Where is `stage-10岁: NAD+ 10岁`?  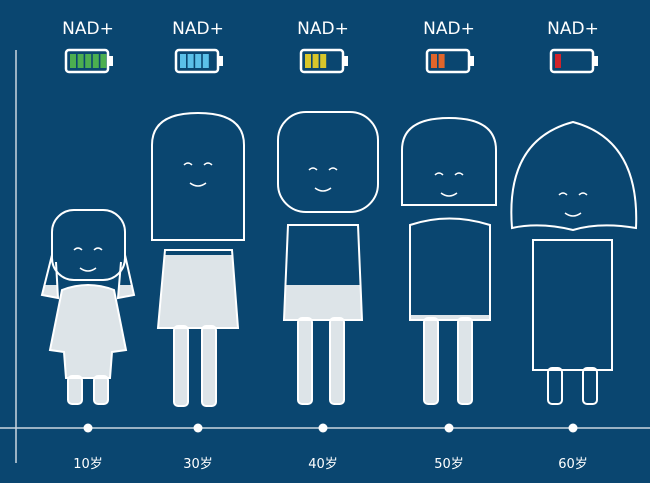 stage-10岁: NAD+ 10岁 is located at coordinates (88, 245).